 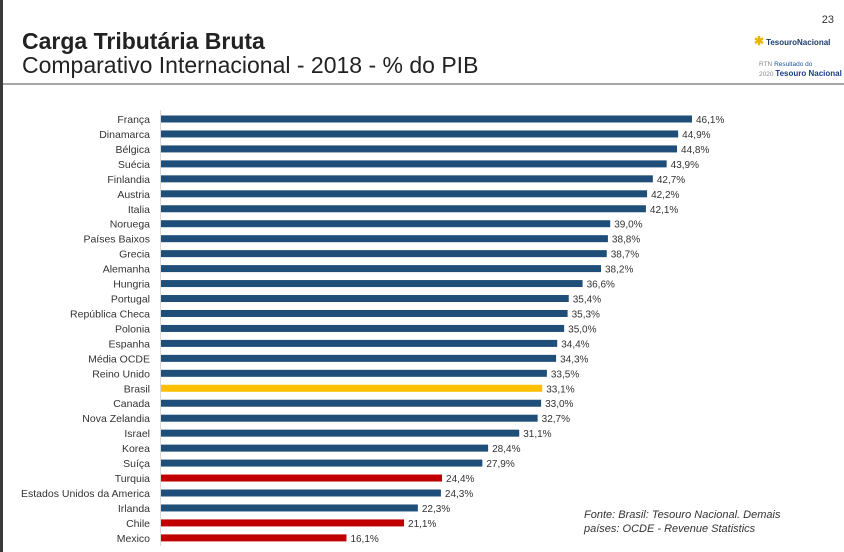 What do you see at coordinates (128, 180) in the screenshot?
I see `category-label: Finlandia` at bounding box center [128, 180].